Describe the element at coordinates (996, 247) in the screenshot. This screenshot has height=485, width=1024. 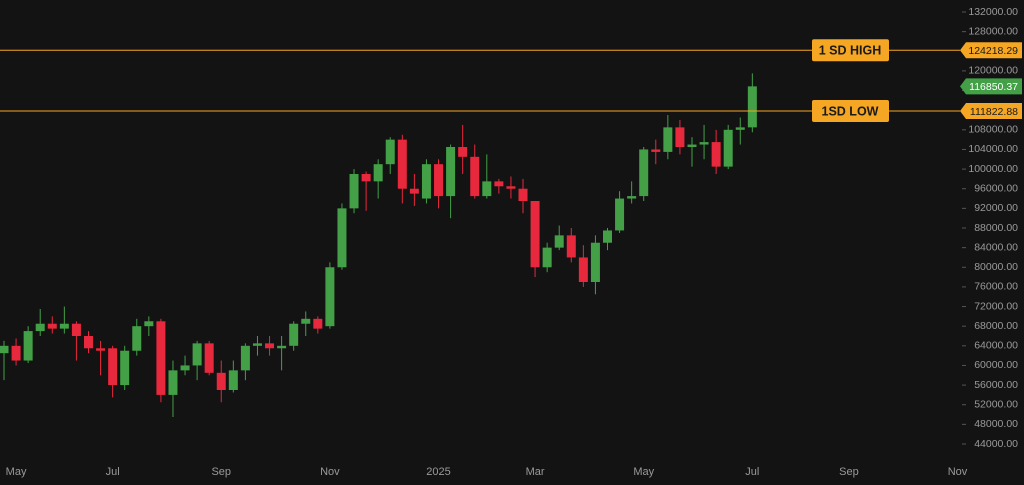
I see `y-tick-label: 84000.00` at that location.